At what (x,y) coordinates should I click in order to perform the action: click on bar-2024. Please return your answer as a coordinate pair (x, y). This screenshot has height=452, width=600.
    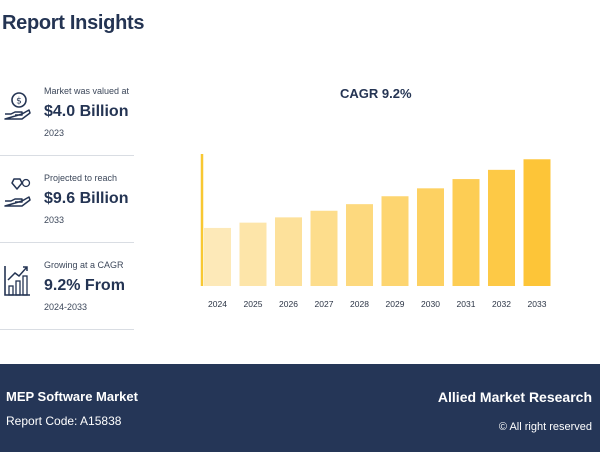
    Looking at the image, I should click on (217, 256).